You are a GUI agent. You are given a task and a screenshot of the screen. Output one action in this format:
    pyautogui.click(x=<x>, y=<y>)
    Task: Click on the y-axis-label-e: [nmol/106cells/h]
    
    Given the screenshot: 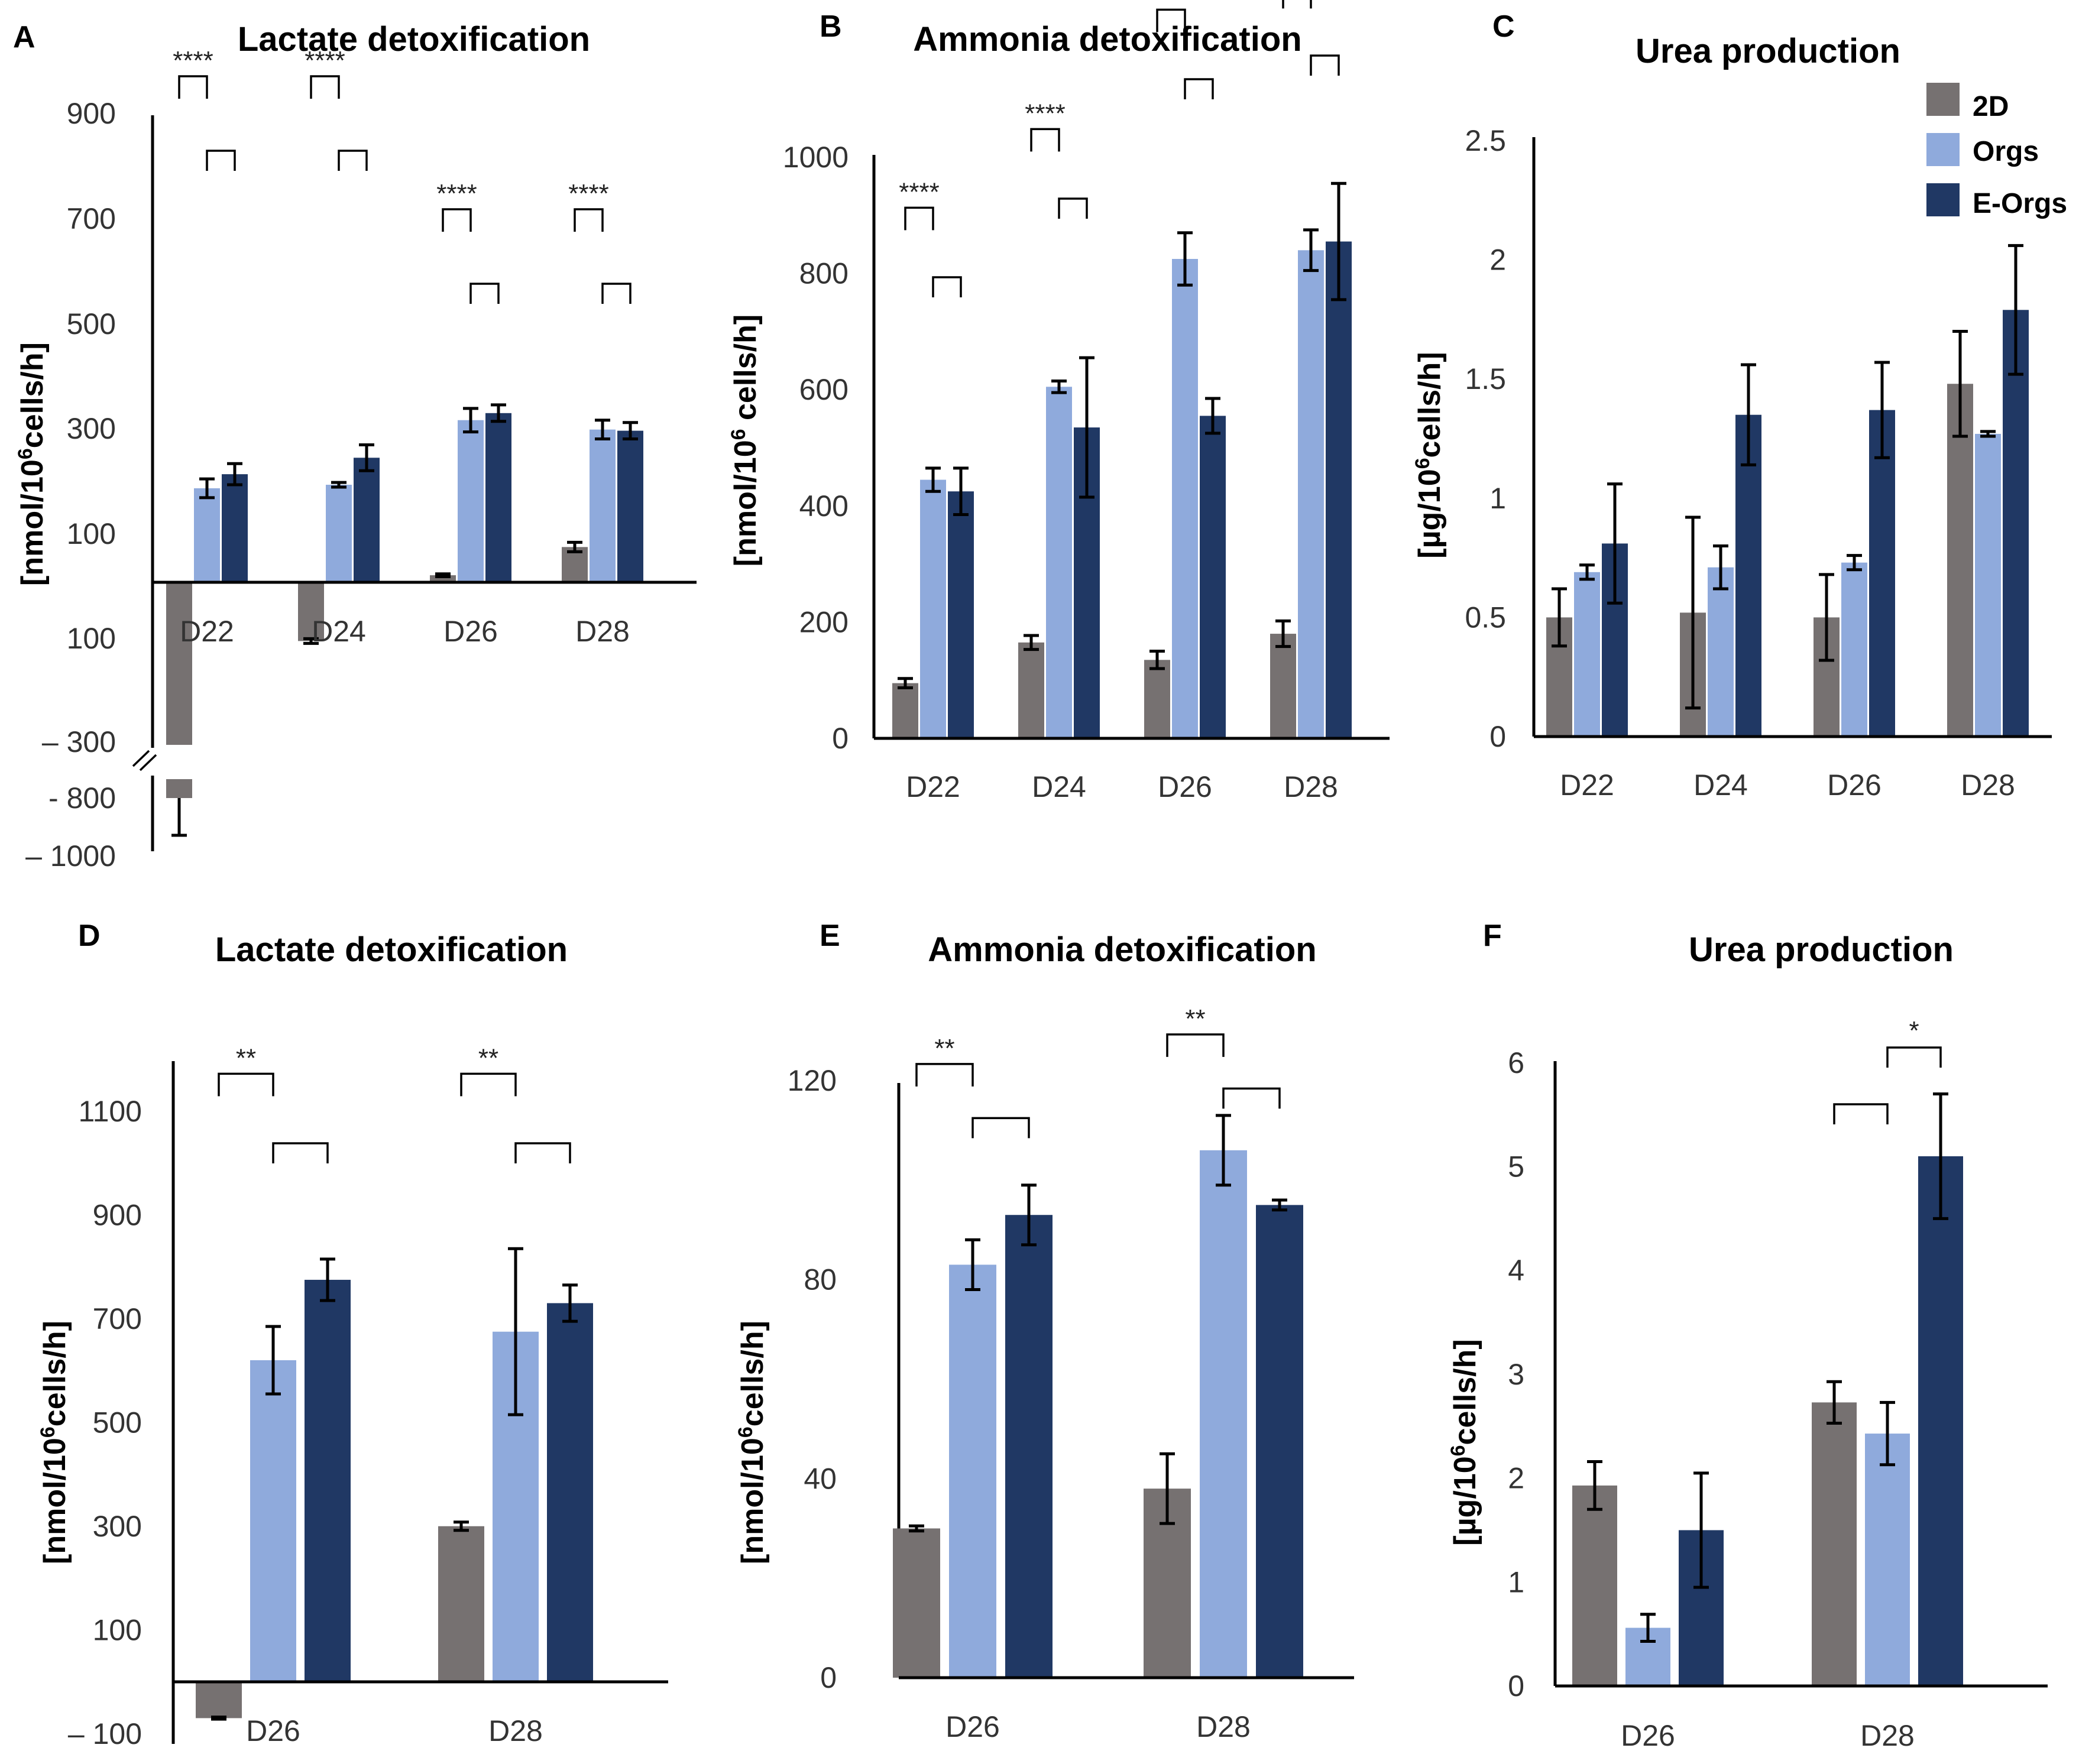 What is the action you would take?
    pyautogui.click(x=752, y=1442)
    